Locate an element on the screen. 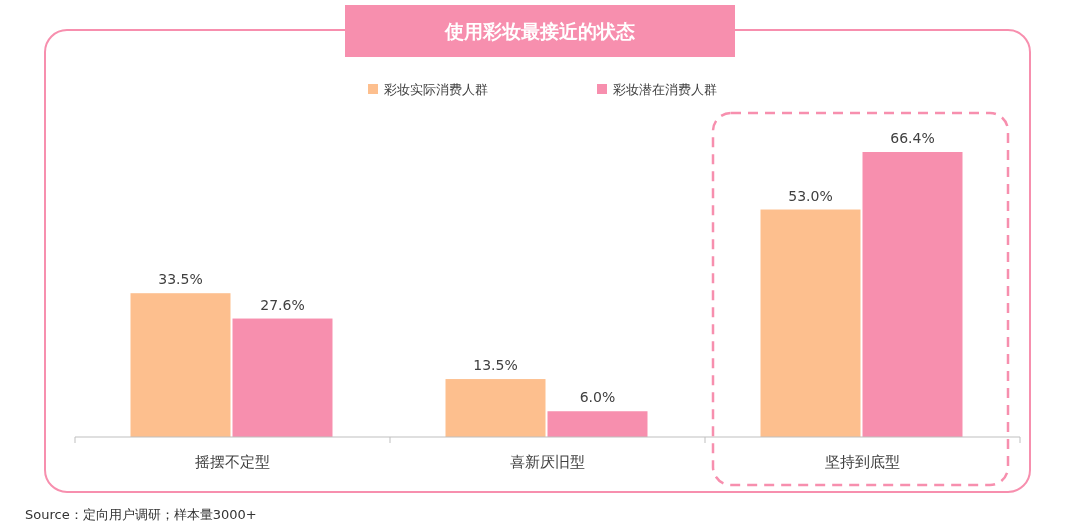  x-tick-label: 坚持到底型 is located at coordinates (862, 462).